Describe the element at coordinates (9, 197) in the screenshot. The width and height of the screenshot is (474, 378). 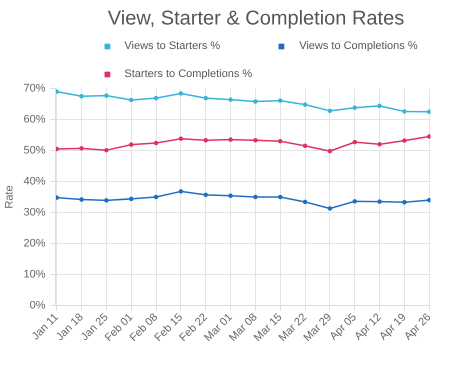
I see `y-axis-title: Rate` at that location.